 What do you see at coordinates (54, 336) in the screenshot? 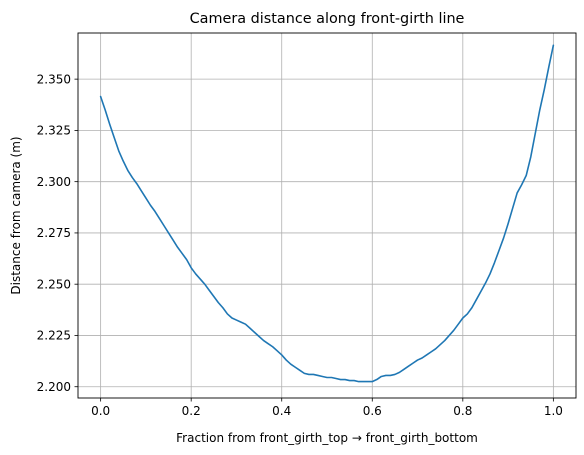
I see `y-tick-label: 2.225` at bounding box center [54, 336].